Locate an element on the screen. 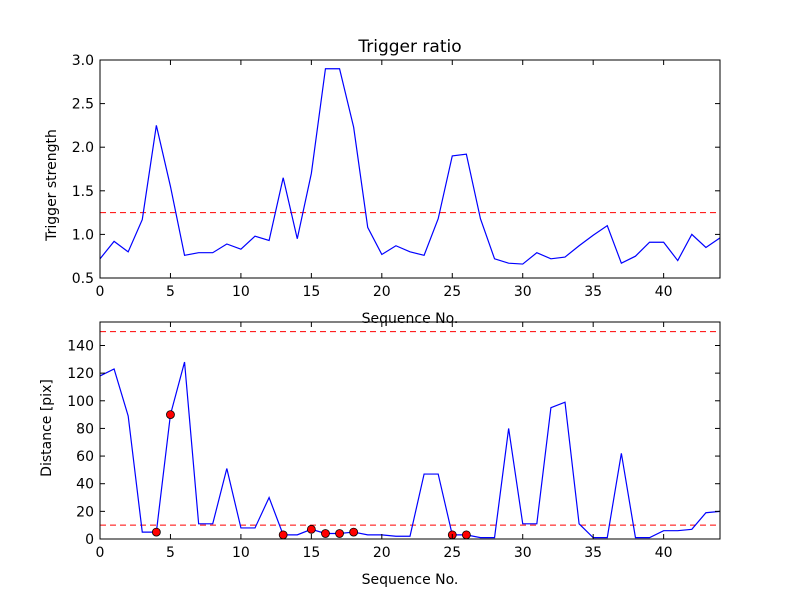  y-axis-label: Trigger strength is located at coordinates (52, 185).